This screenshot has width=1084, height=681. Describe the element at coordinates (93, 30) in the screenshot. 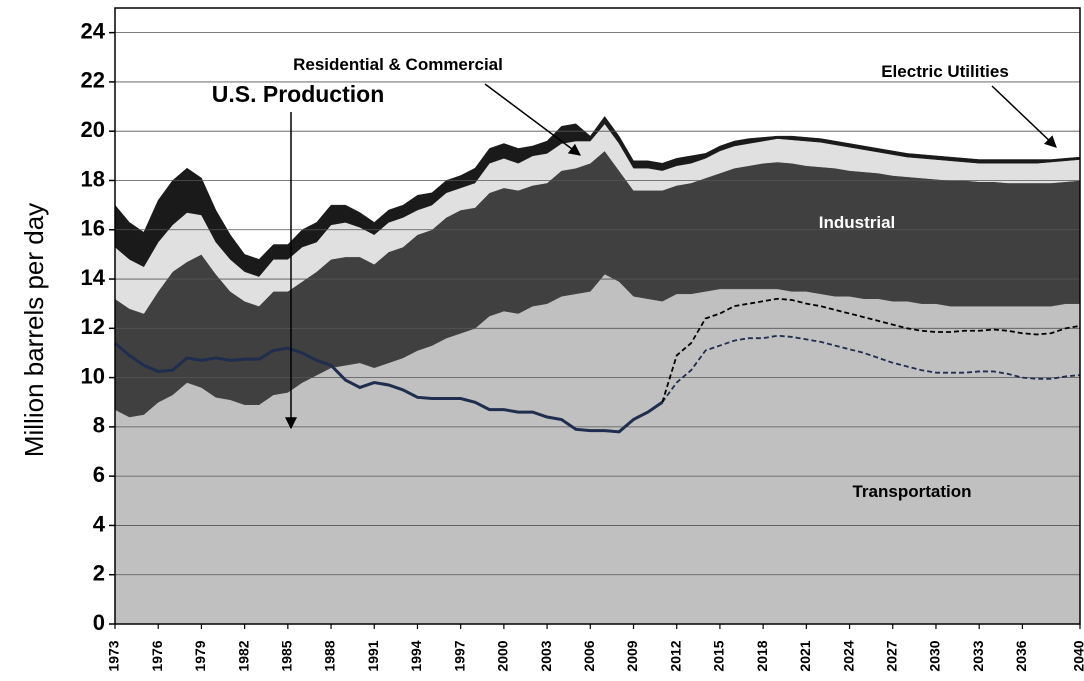

I see `y-tick-label: 24` at that location.